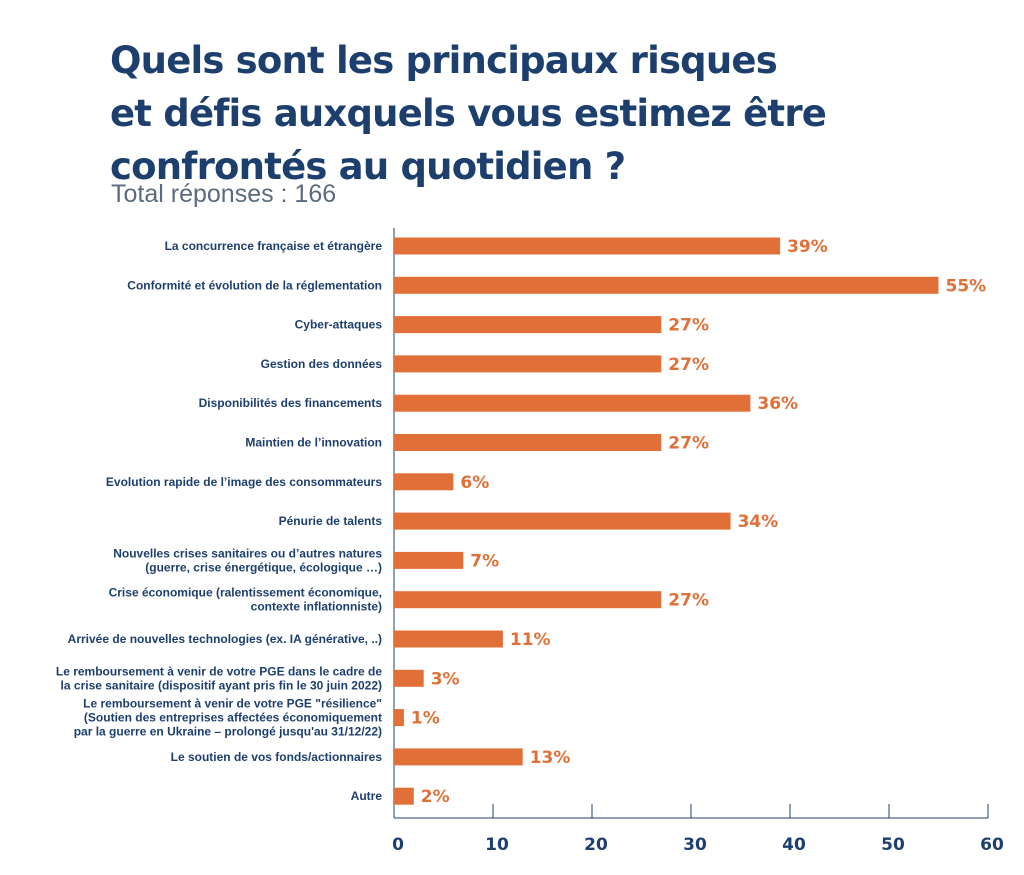 This screenshot has height=875, width=1024. Describe the element at coordinates (550, 758) in the screenshot. I see `data-label: 13%` at that location.